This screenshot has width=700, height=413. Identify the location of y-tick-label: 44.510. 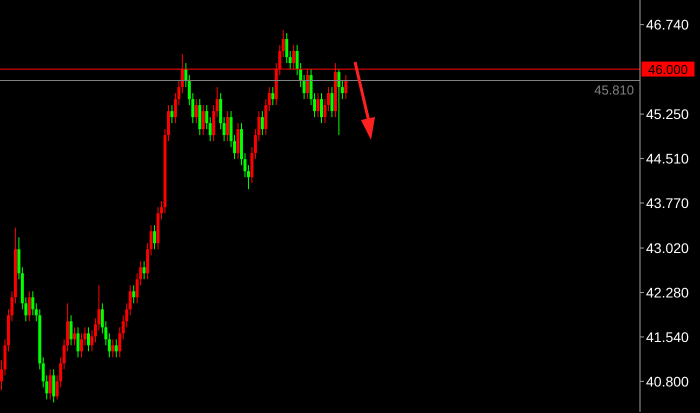
(668, 158).